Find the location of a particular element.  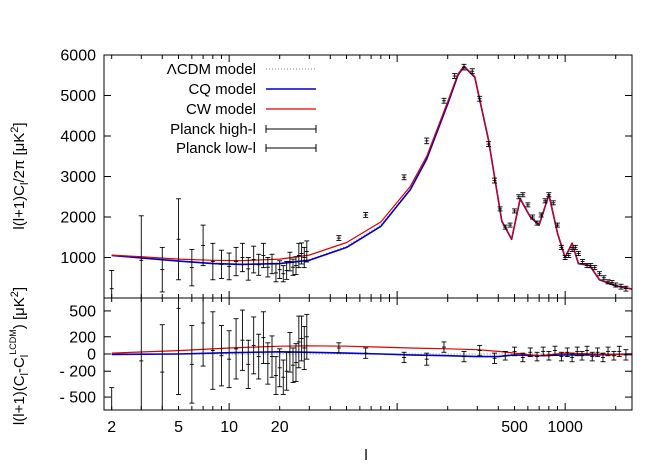

ytick-label-residuals-1: - 200 is located at coordinates (78, 372).